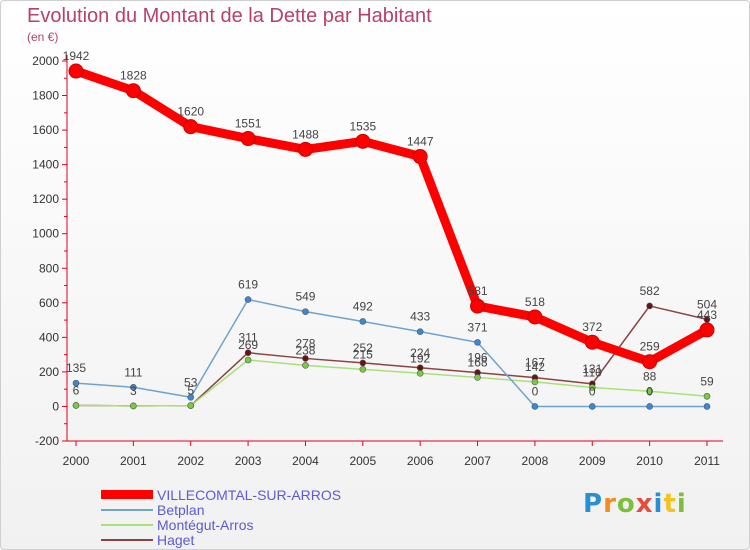 The image size is (750, 550). I want to click on legend-item: VILLECOMTAL-SUR-ARROS, so click(221, 494).